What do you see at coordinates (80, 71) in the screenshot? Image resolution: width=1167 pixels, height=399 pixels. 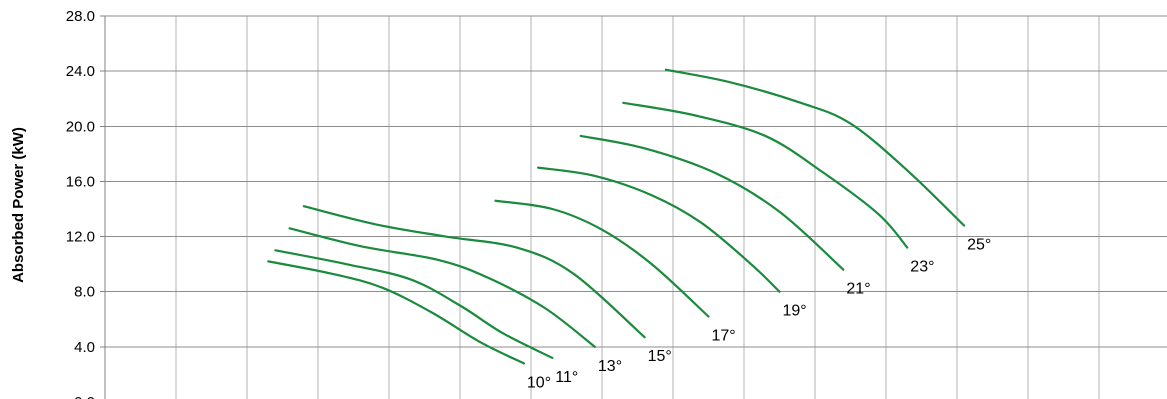 I see `y-tick-label: 24.0` at bounding box center [80, 71].